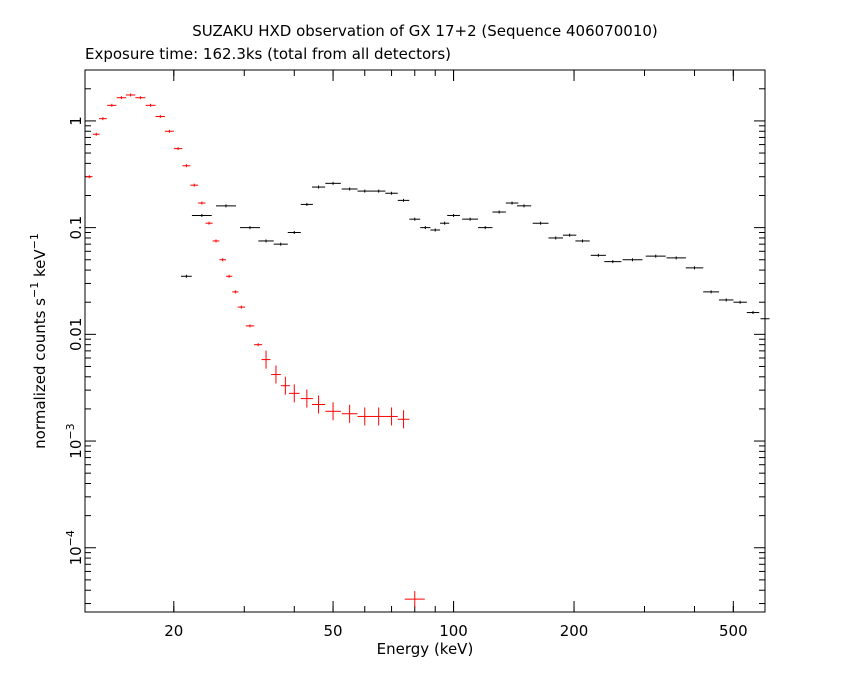 This screenshot has width=850, height=680. I want to click on y-tick-label: 0.01, so click(76, 334).